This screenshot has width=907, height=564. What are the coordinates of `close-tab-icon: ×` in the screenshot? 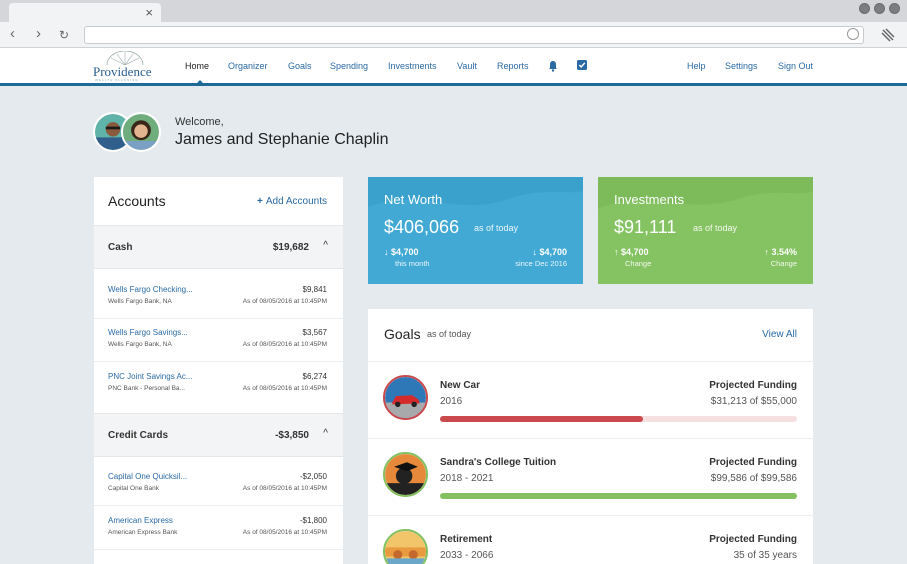 It's located at (149, 12).